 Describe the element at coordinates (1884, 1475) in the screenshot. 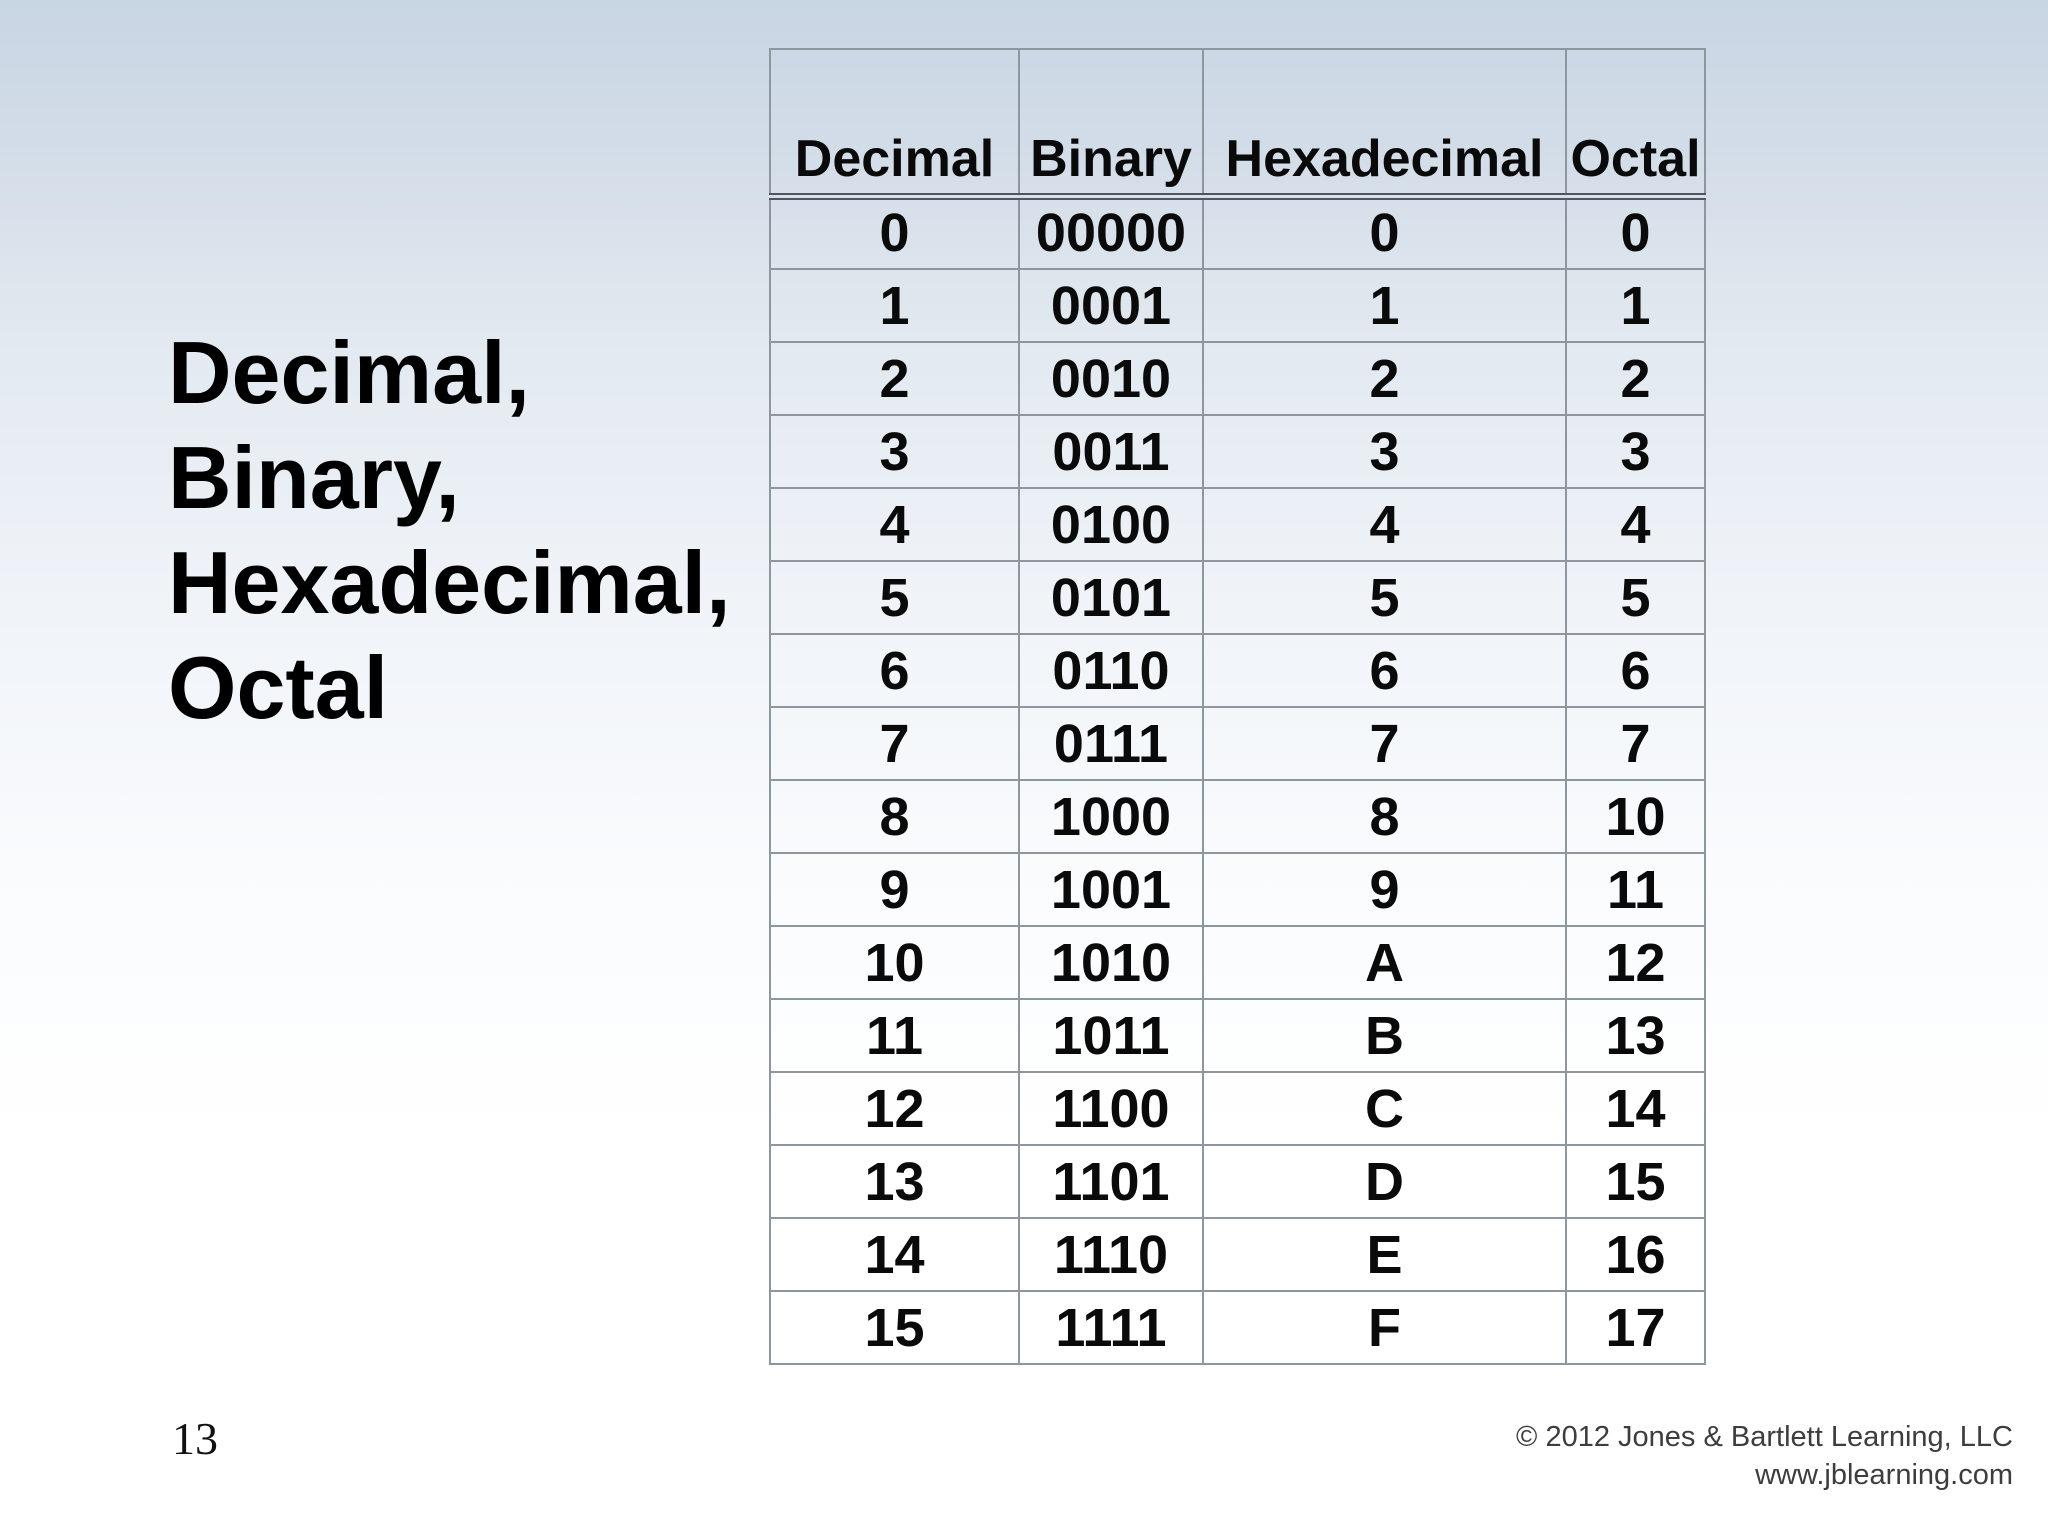

I see `copyright-line-2: www.jblearning.com` at that location.